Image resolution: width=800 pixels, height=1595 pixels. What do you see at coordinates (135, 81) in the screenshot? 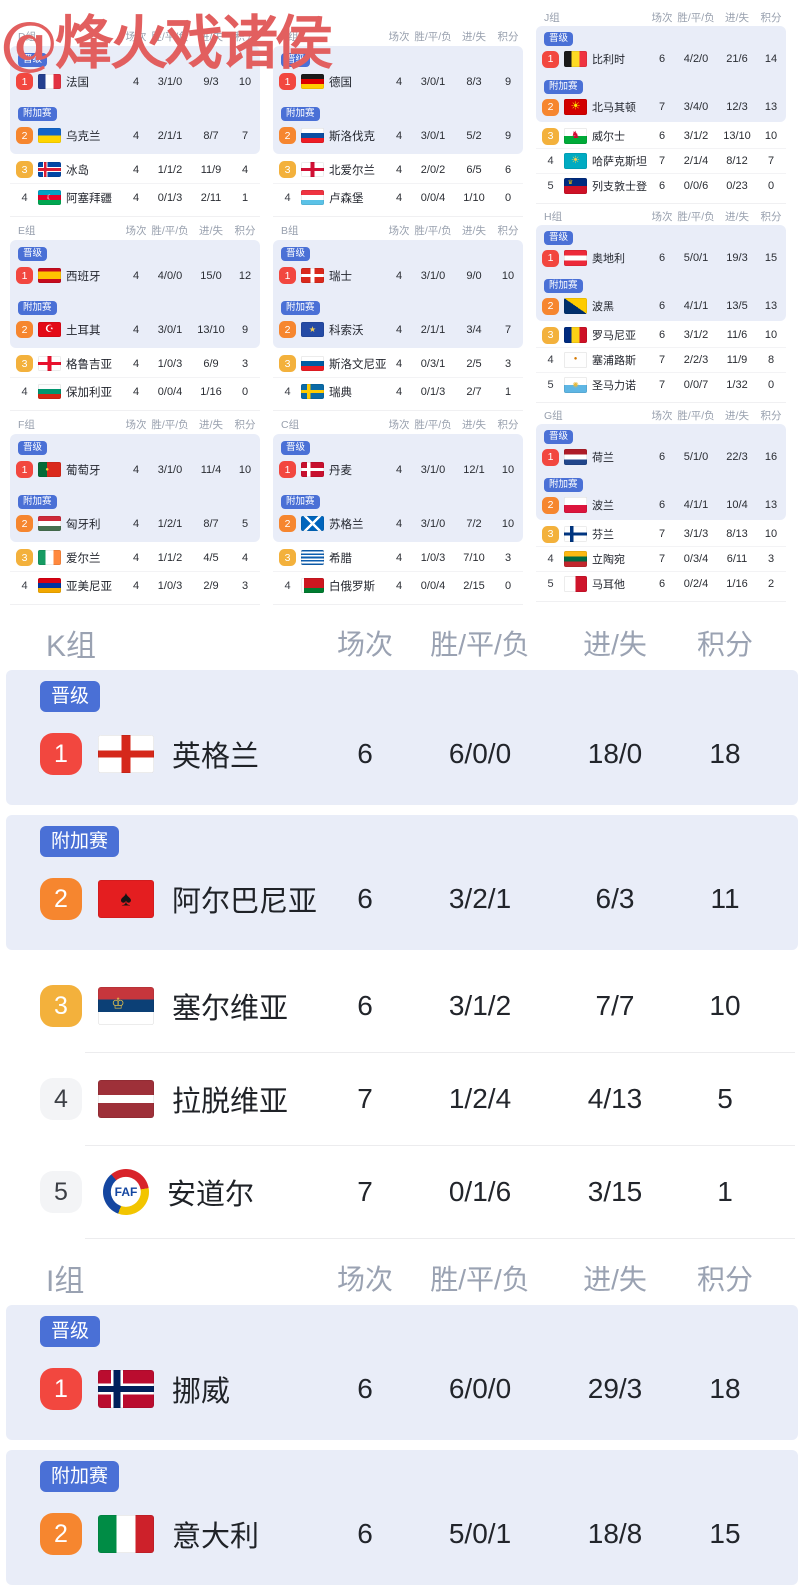
I see `team-row-france: 1 法国 4 3/1/0 9/3 10` at bounding box center [135, 81].